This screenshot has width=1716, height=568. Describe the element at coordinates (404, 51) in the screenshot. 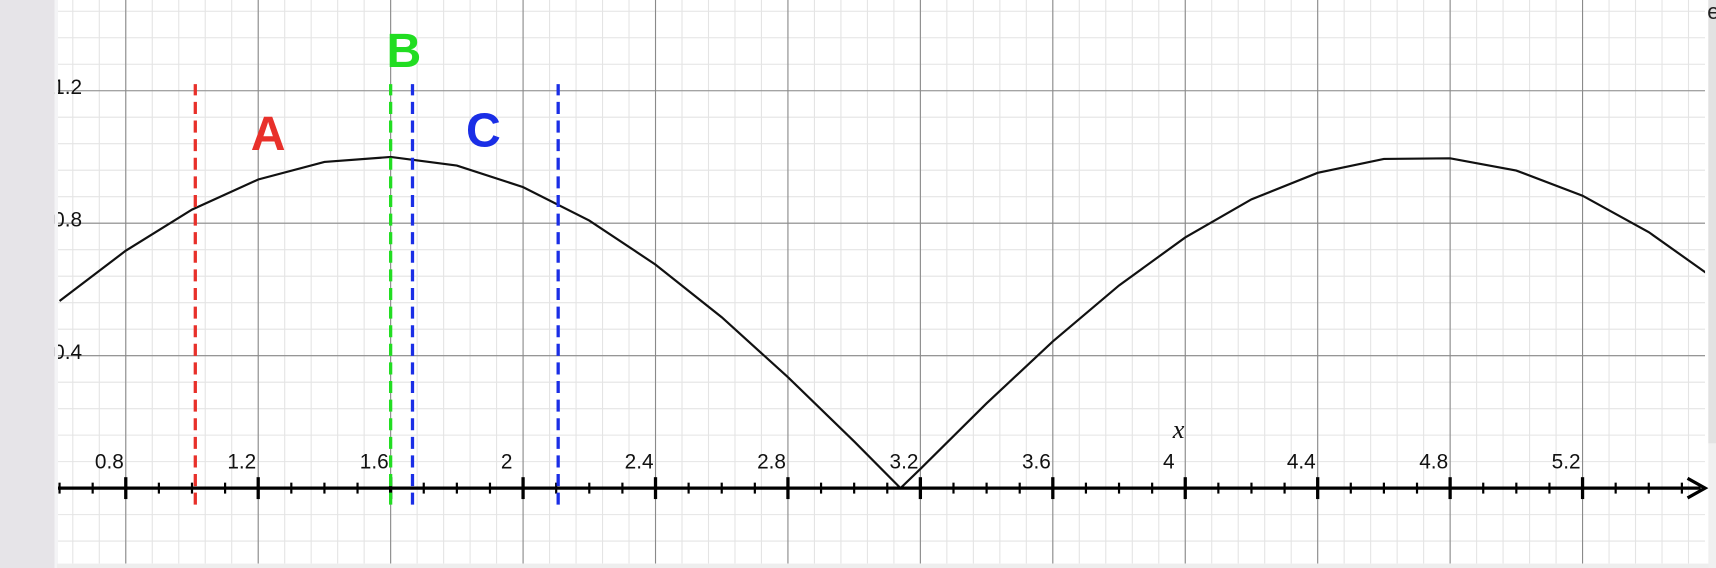

I see `annotation-label: B` at that location.